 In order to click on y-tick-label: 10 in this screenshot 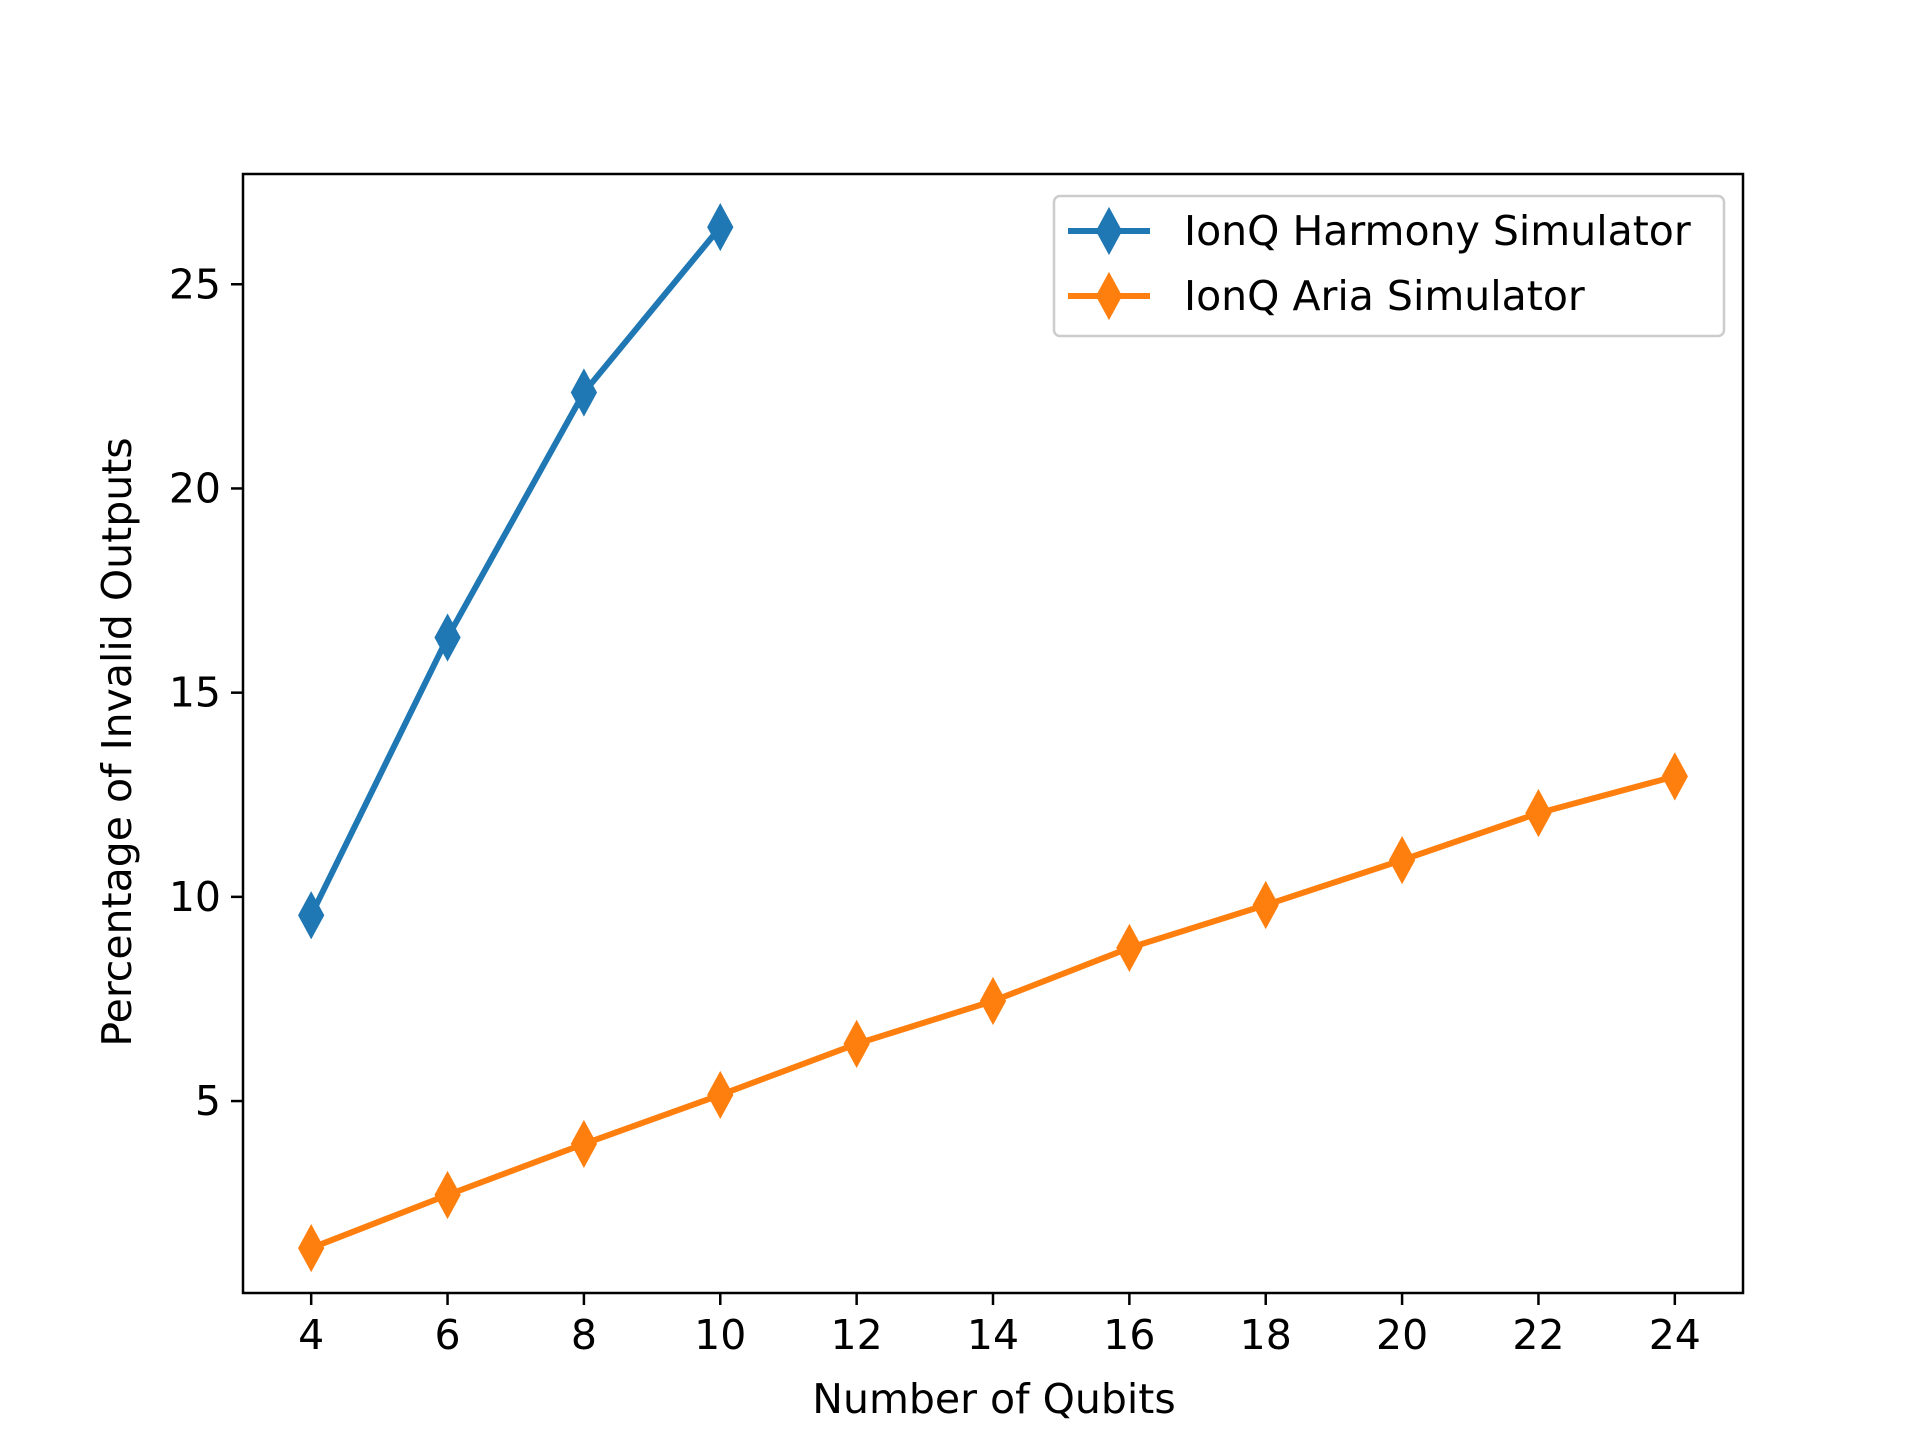, I will do `click(195, 897)`.